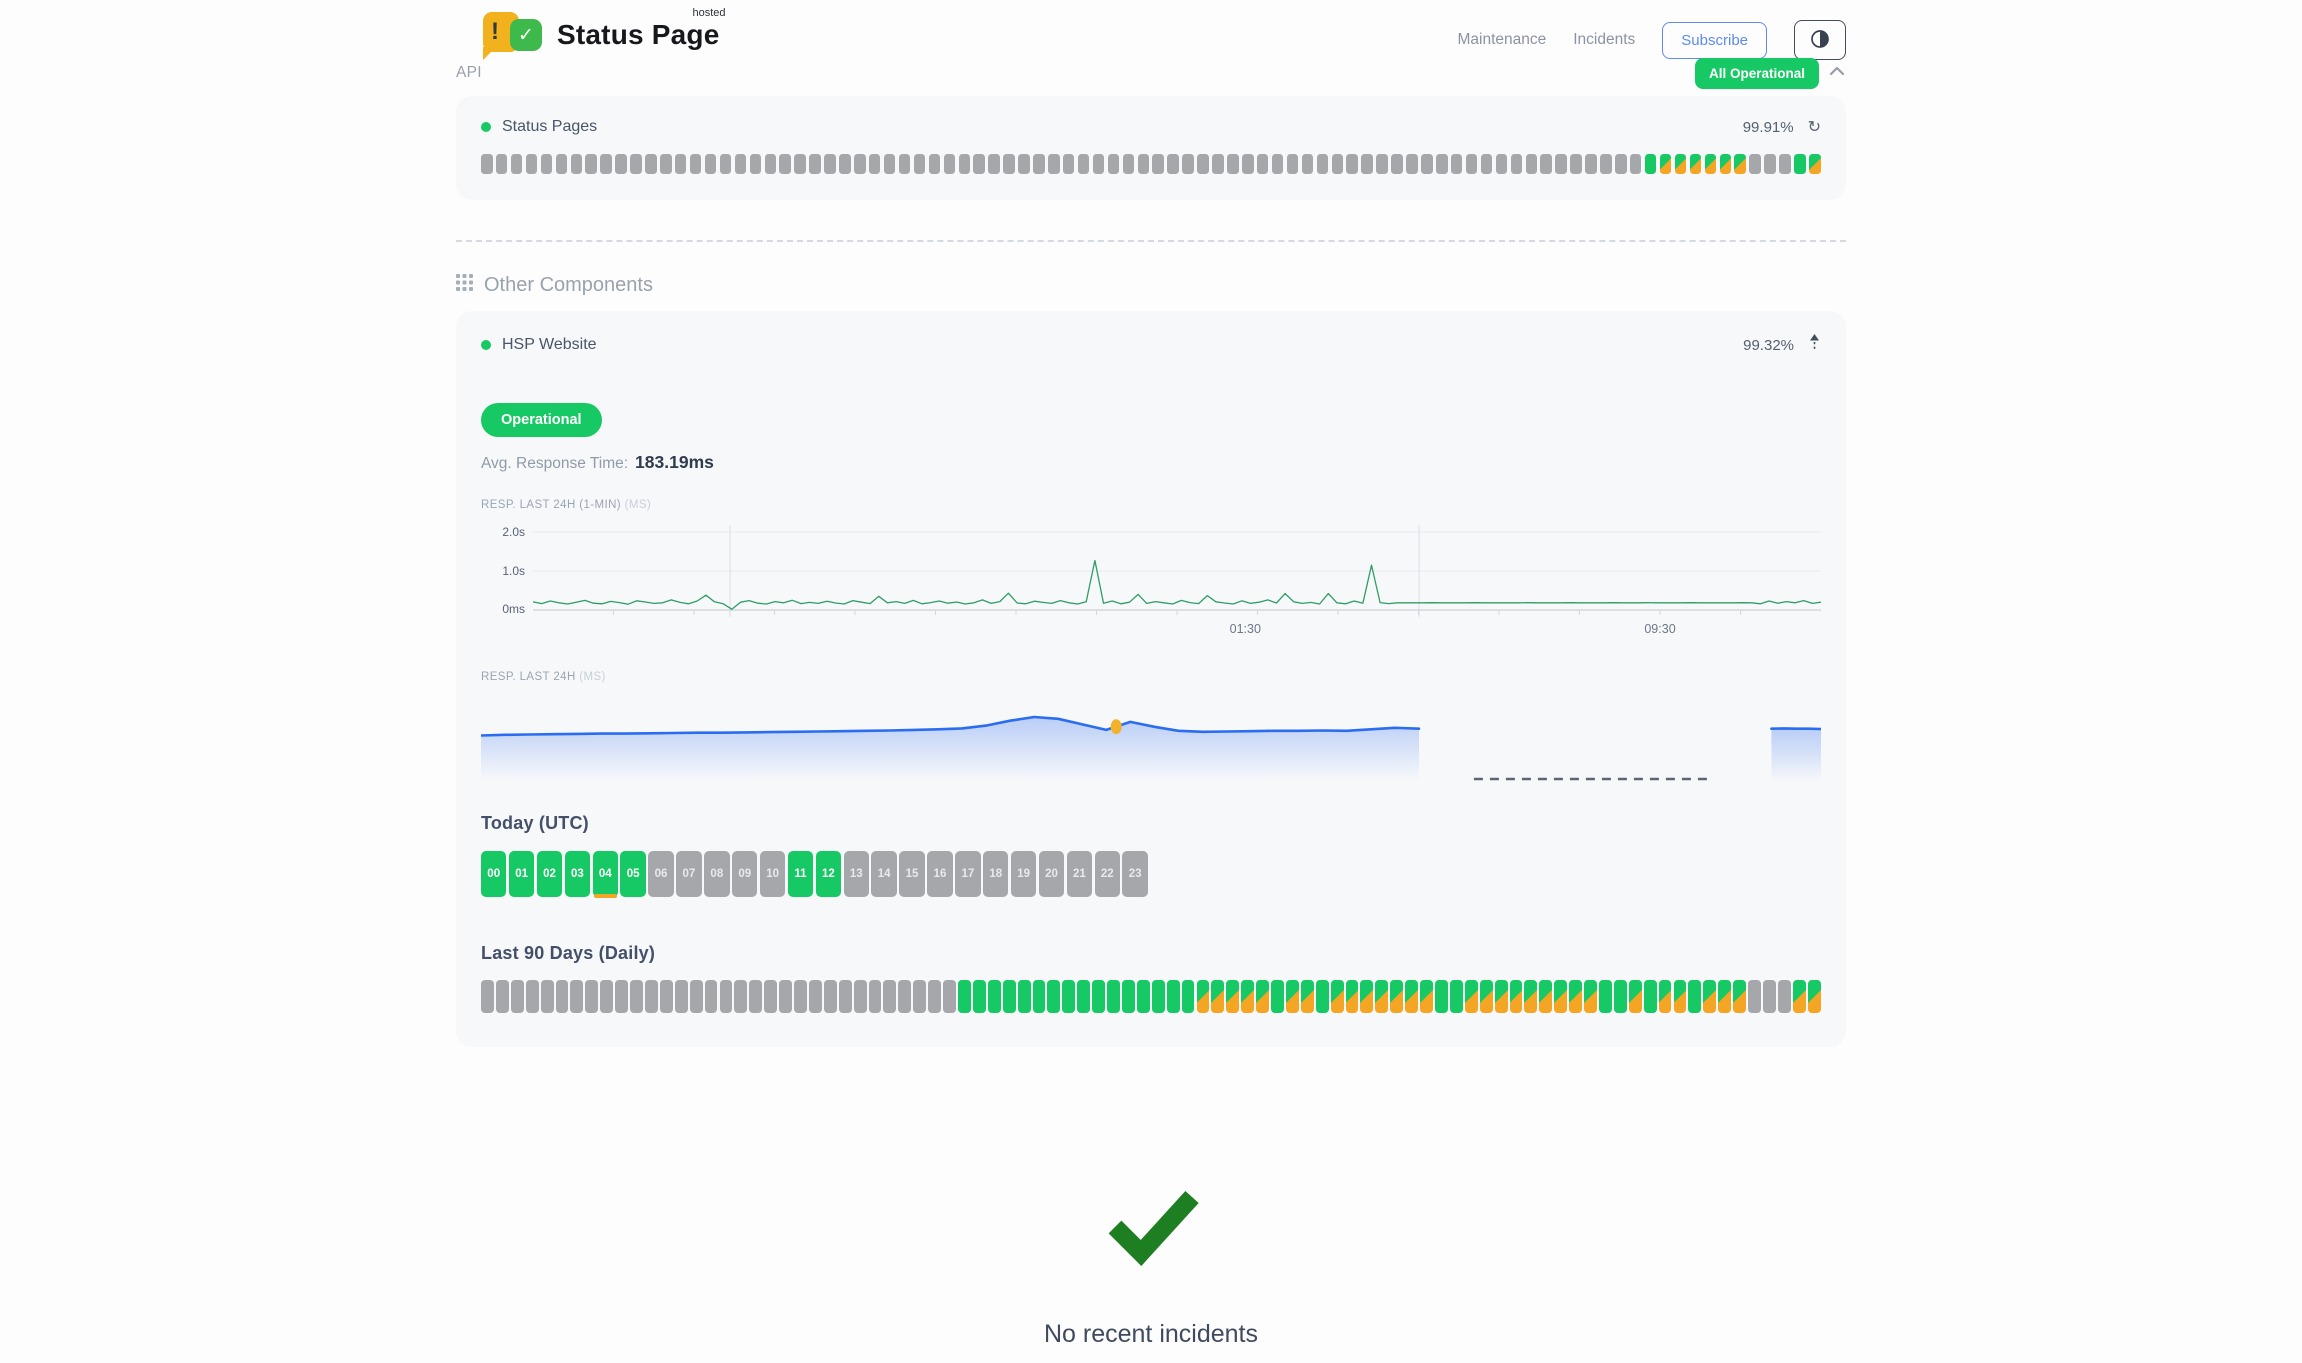 The width and height of the screenshot is (2302, 1363). What do you see at coordinates (1604, 39) in the screenshot?
I see `nav-incidents: Incidents` at bounding box center [1604, 39].